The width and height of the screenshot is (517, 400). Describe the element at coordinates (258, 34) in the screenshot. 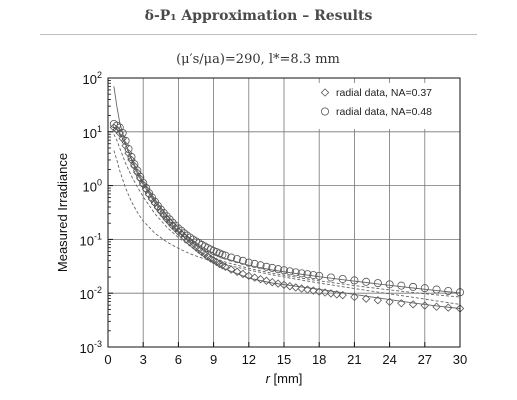

I see `title-divider` at that location.